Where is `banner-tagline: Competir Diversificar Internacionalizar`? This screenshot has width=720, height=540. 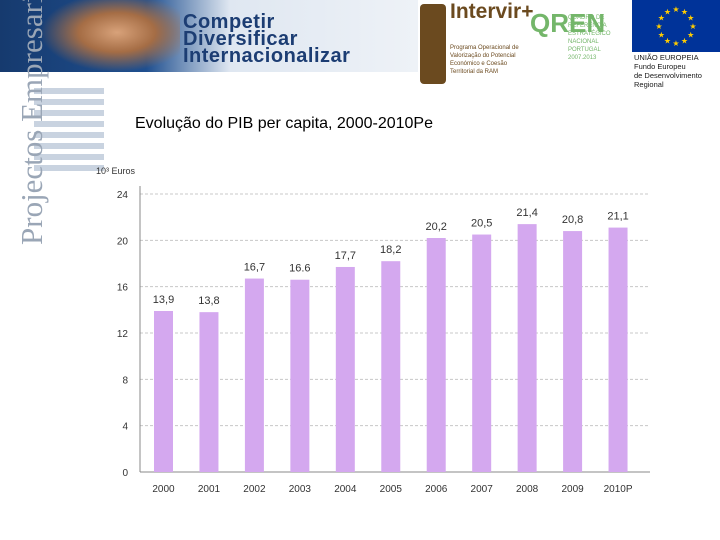 banner-tagline: Competir Diversificar Internacionalizar is located at coordinates (267, 39).